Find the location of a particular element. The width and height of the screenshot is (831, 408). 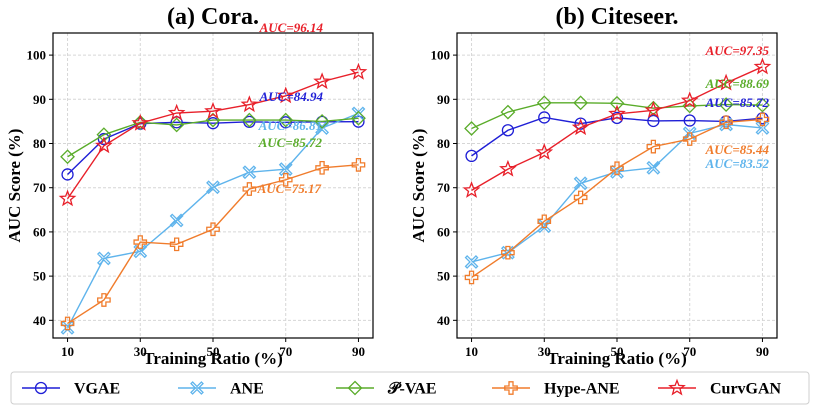

legend-marker-ane is located at coordinates (197, 388).